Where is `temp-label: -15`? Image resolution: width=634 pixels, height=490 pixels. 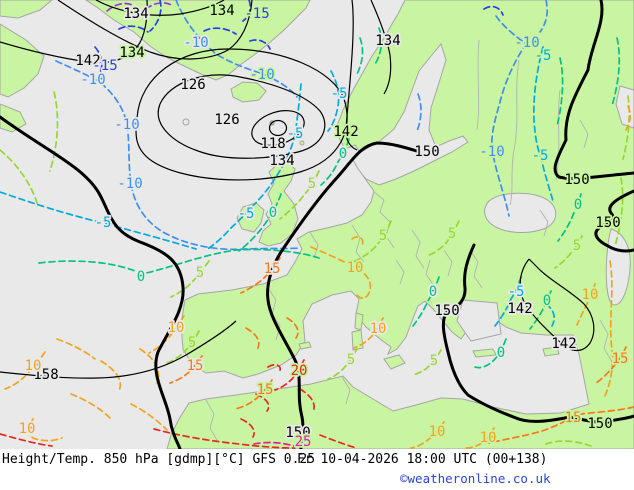
temp-label: -15 is located at coordinates (256, 14).